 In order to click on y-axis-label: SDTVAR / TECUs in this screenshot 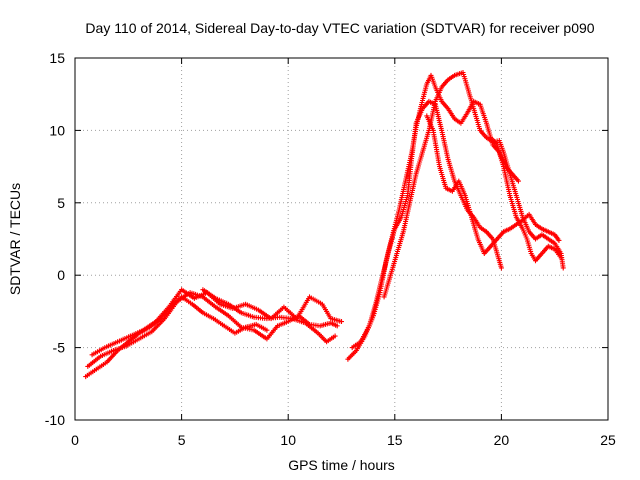, I will do `click(15, 239)`.